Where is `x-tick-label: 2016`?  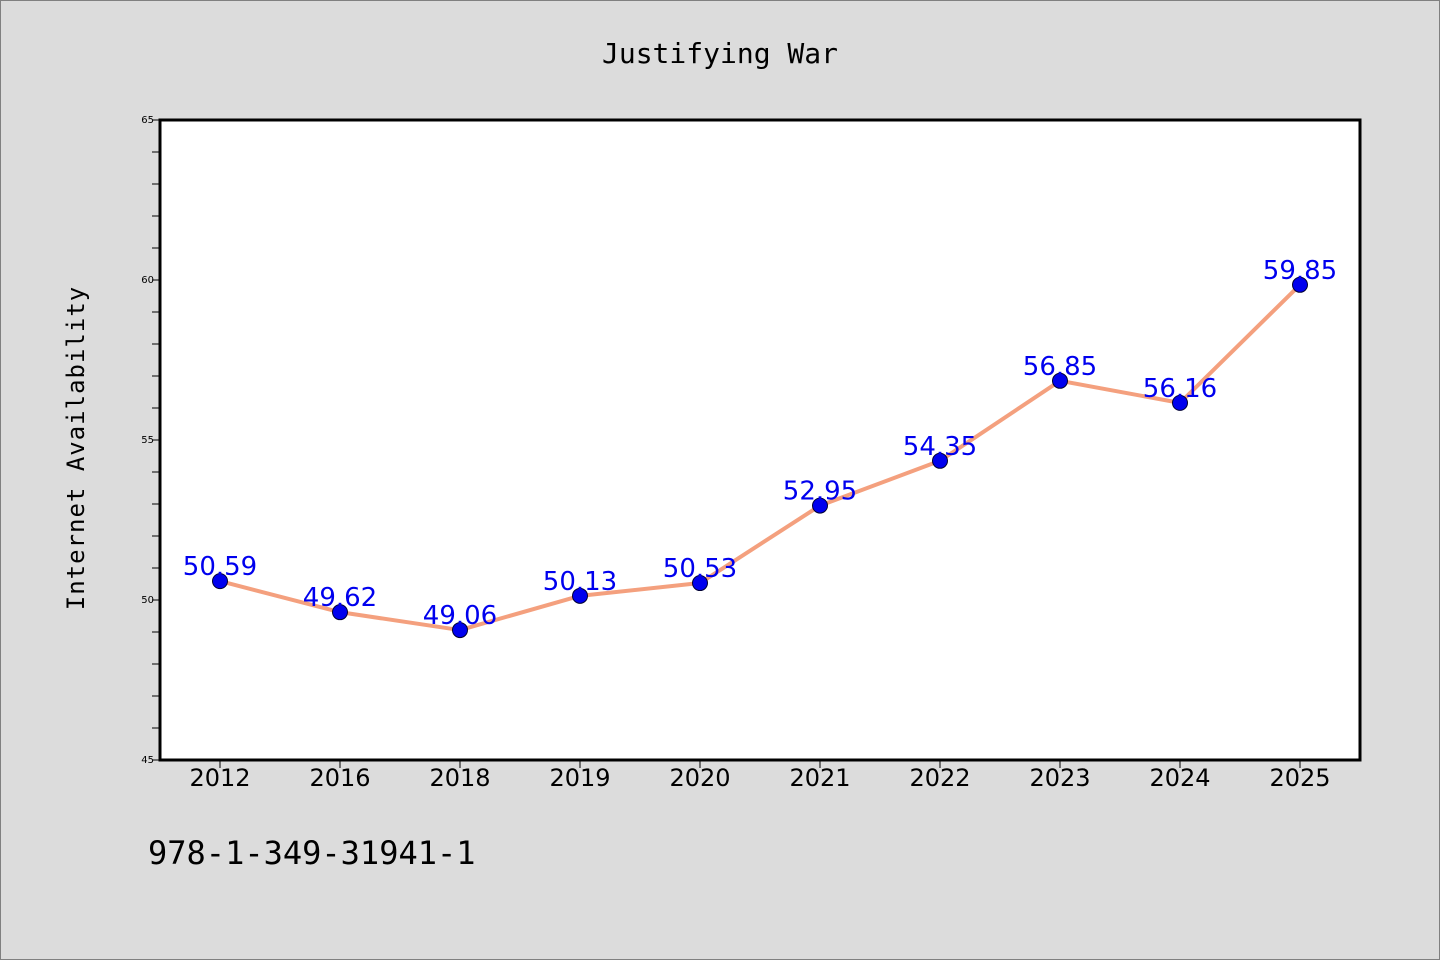
x-tick-label: 2016 is located at coordinates (339, 778).